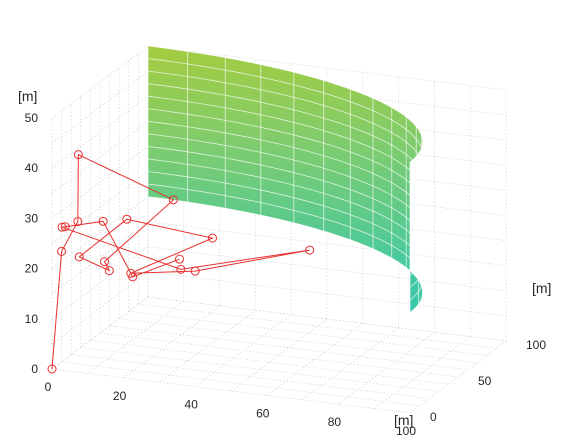 This screenshot has width=573, height=440. What do you see at coordinates (403, 420) in the screenshot?
I see `x-axis-unit-label: [m]` at bounding box center [403, 420].